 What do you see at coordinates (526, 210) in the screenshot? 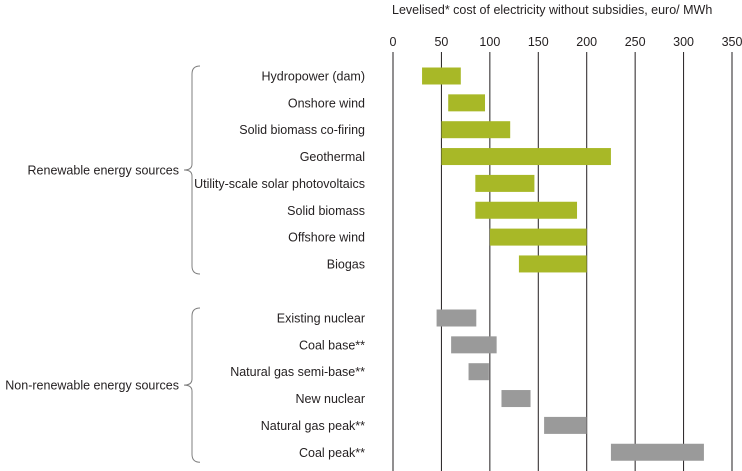
I see `bar-solid-biomass` at bounding box center [526, 210].